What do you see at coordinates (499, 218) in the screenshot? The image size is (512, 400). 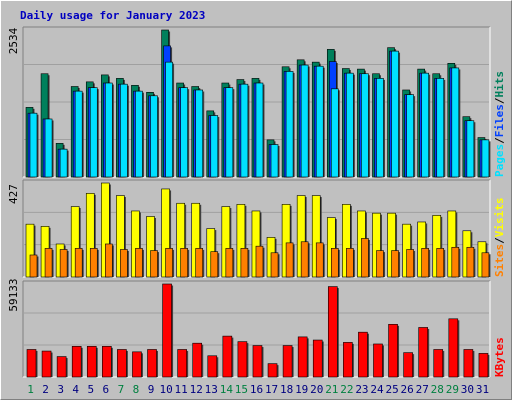 I see `visits-legend-entry: Visits` at bounding box center [499, 218].